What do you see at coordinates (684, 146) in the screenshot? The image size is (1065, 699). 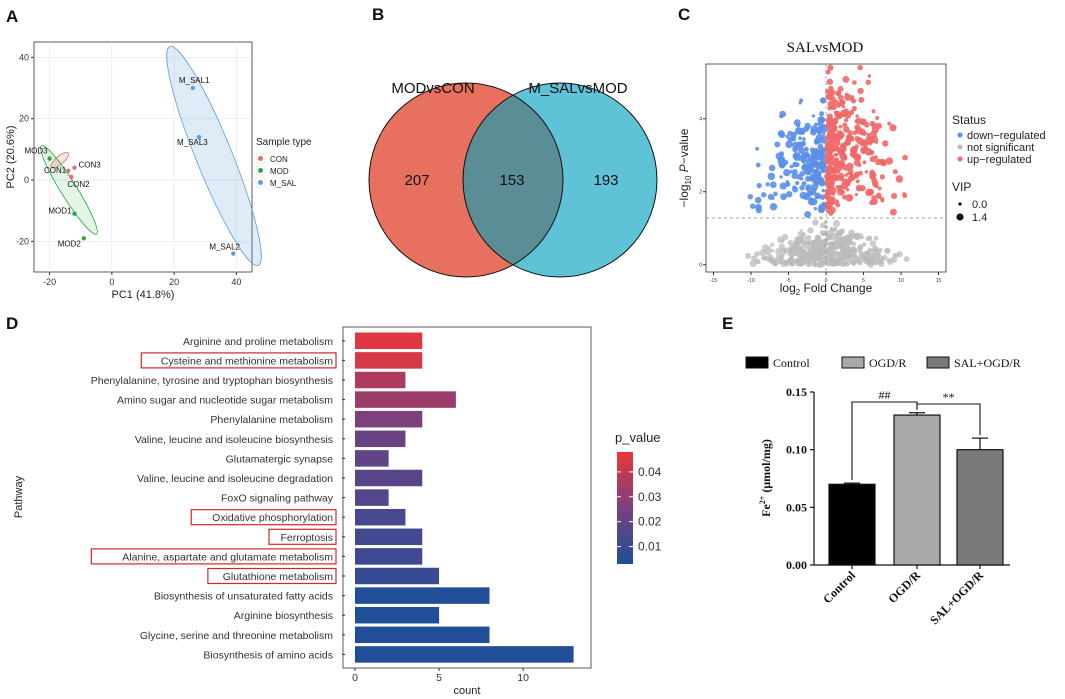 I see `volcano-y-rest: −value` at bounding box center [684, 146].